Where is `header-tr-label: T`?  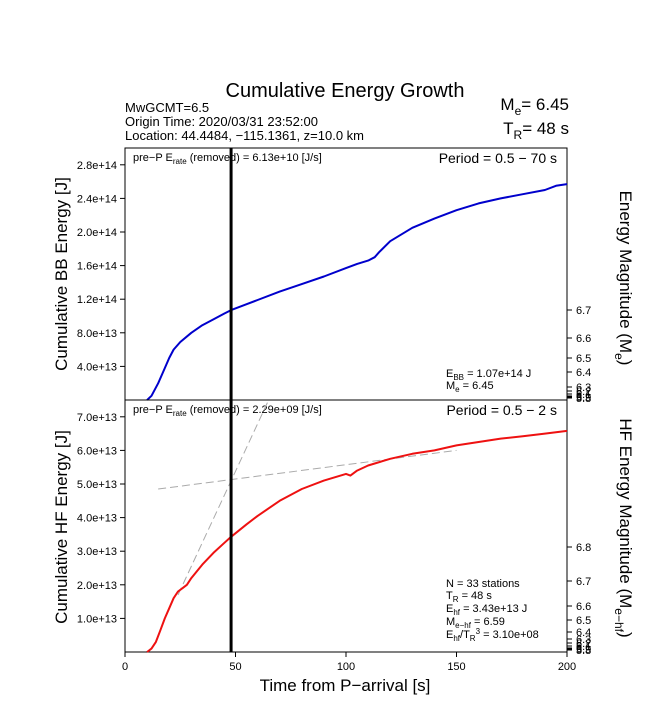
header-tr-label: T is located at coordinates (508, 128).